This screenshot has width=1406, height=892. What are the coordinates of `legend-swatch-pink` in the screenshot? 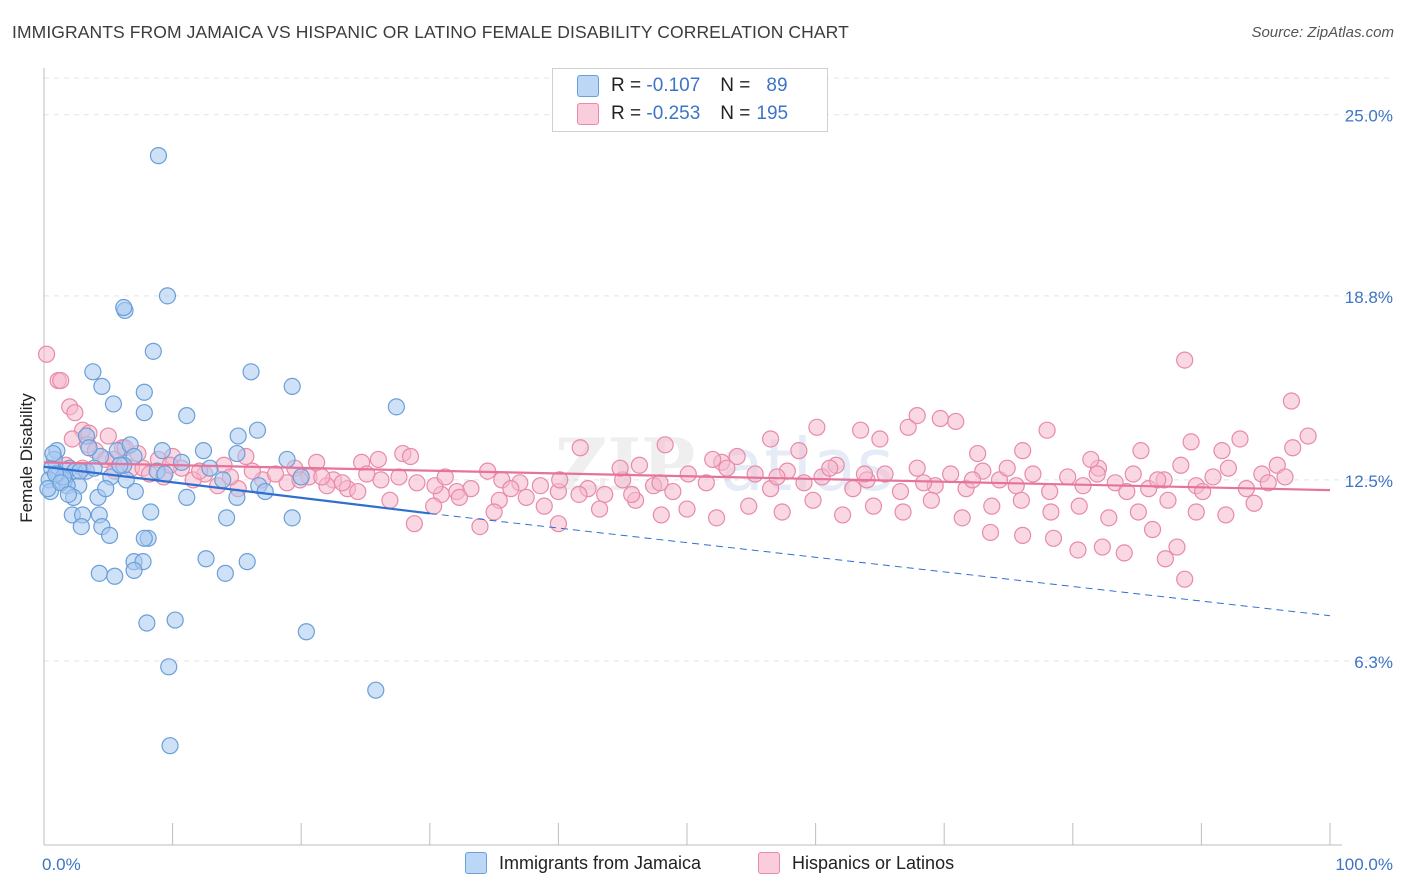 It's located at (588, 114).